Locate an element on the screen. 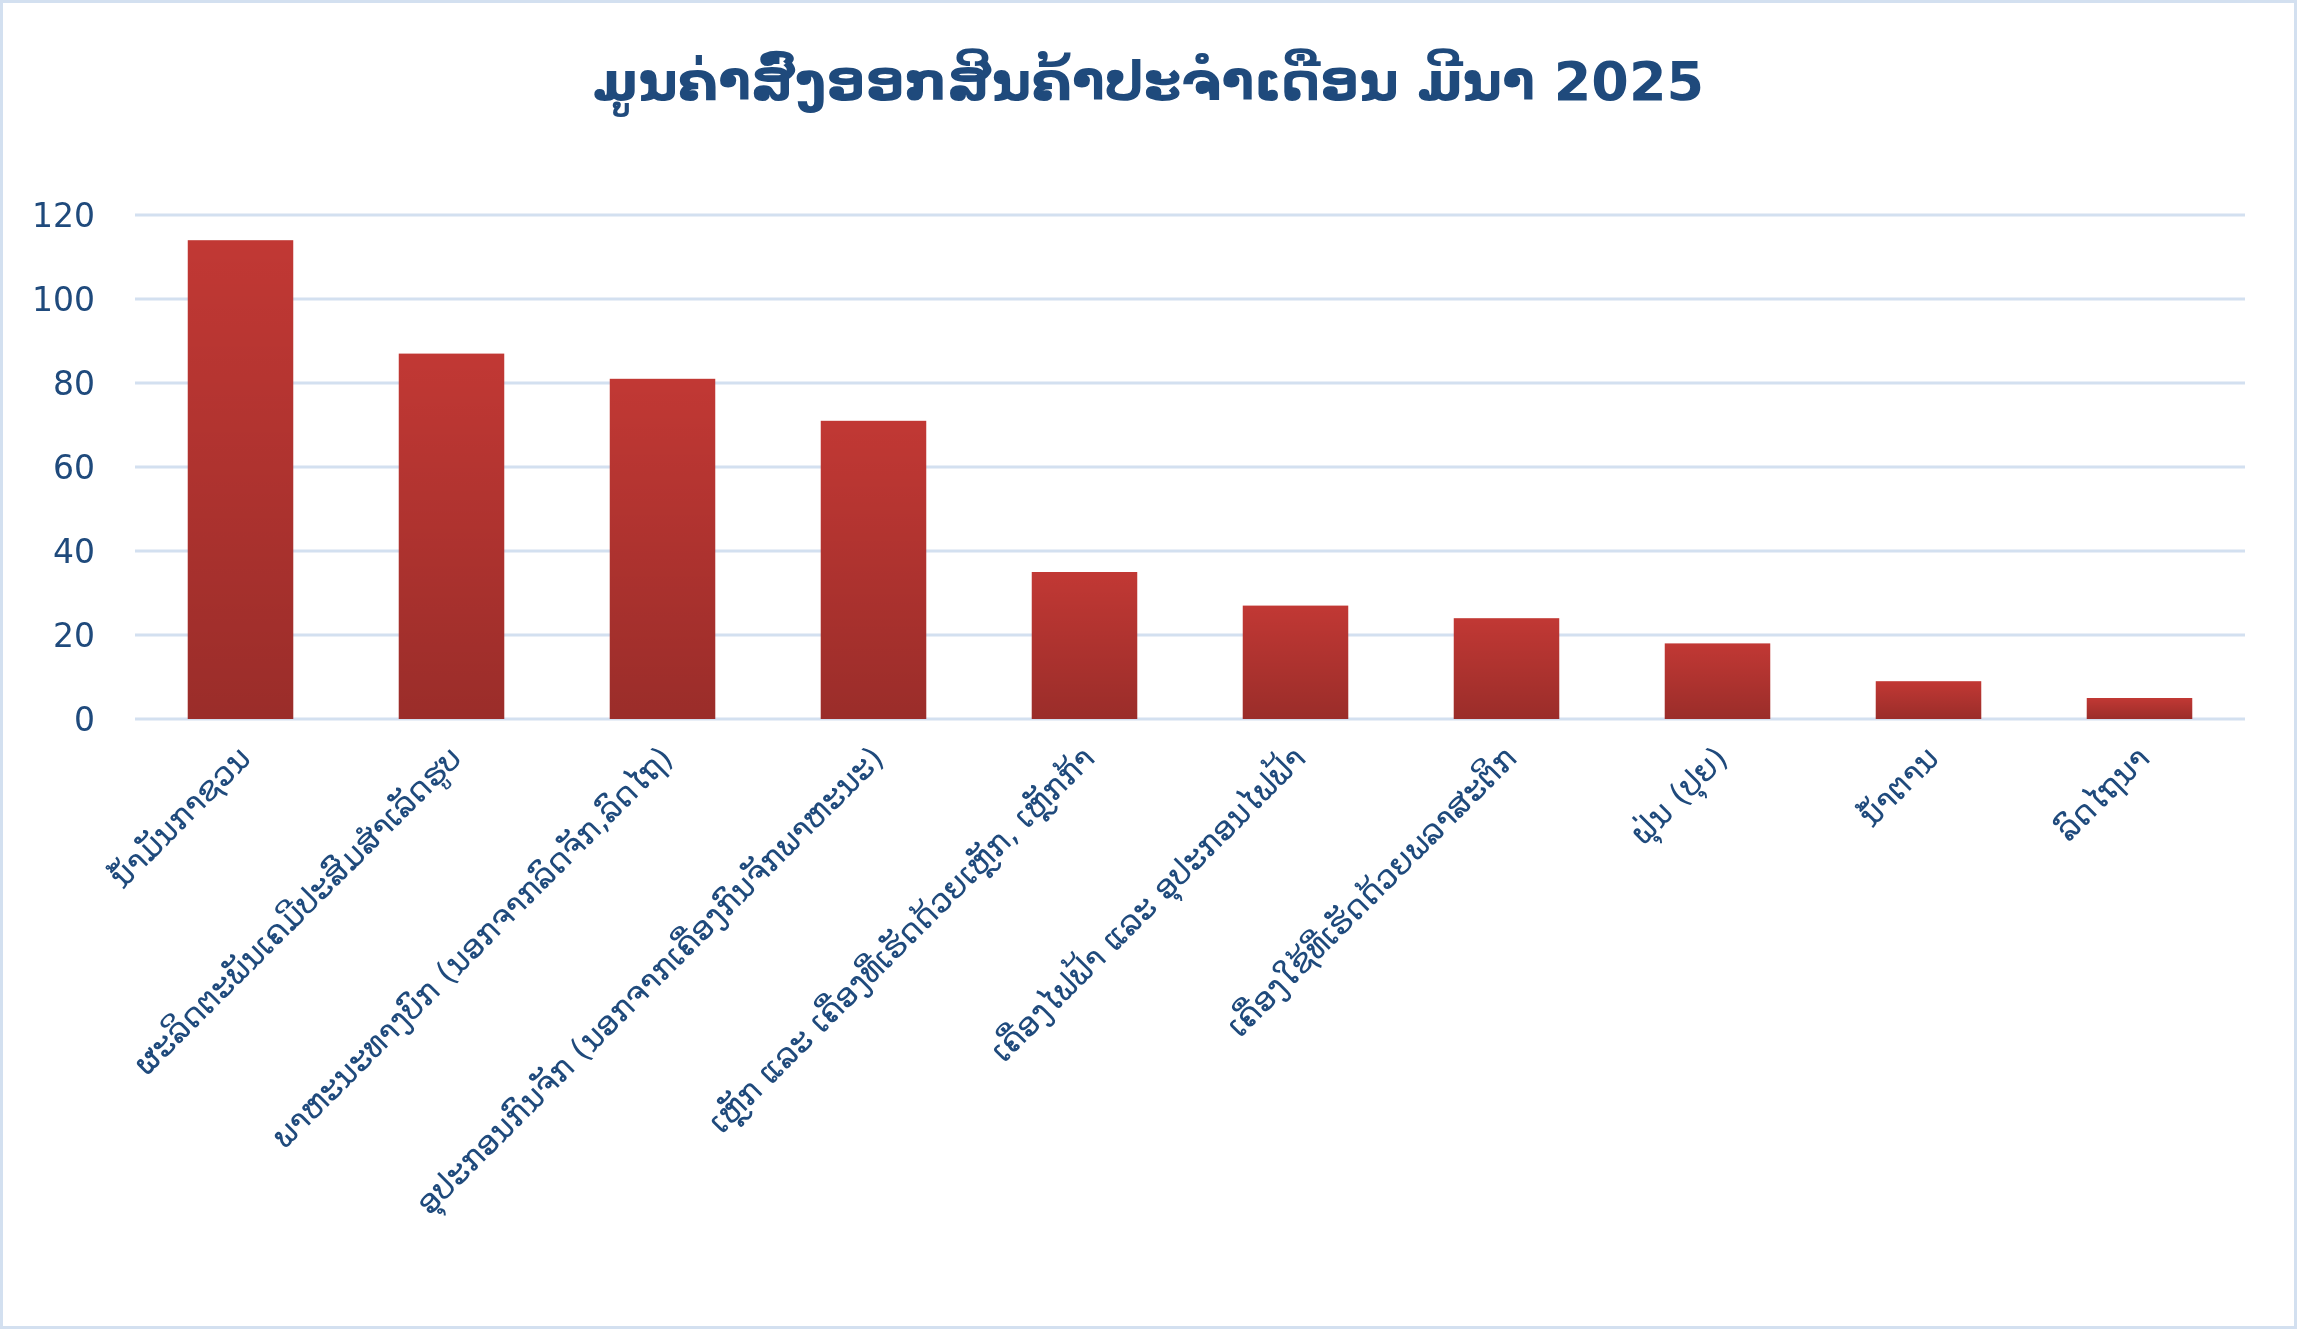 The height and width of the screenshot is (1329, 2297). y-tick-label: 80 is located at coordinates (74, 383).